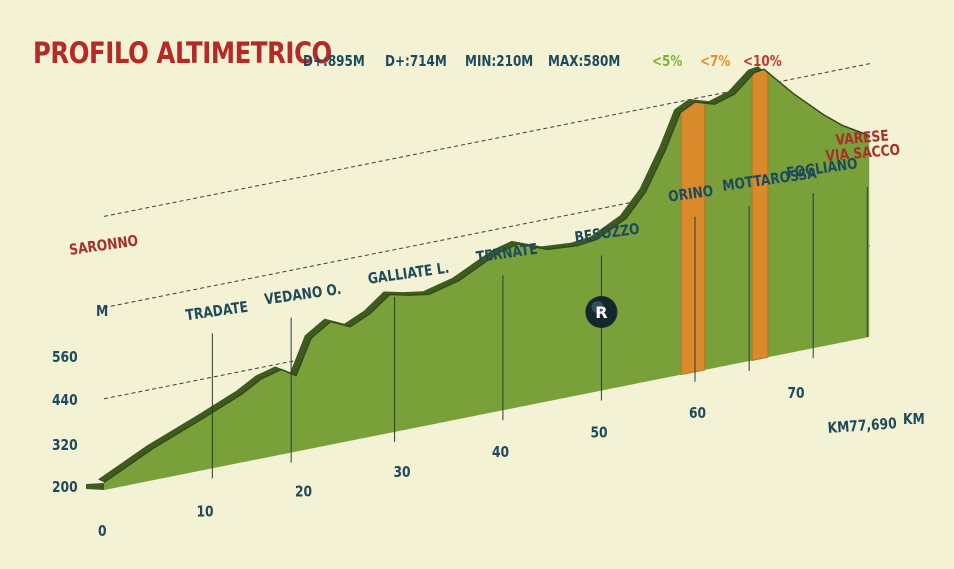 This screenshot has width=954, height=569. Describe the element at coordinates (667, 61) in the screenshot. I see `legend-lt5: <5%` at that location.